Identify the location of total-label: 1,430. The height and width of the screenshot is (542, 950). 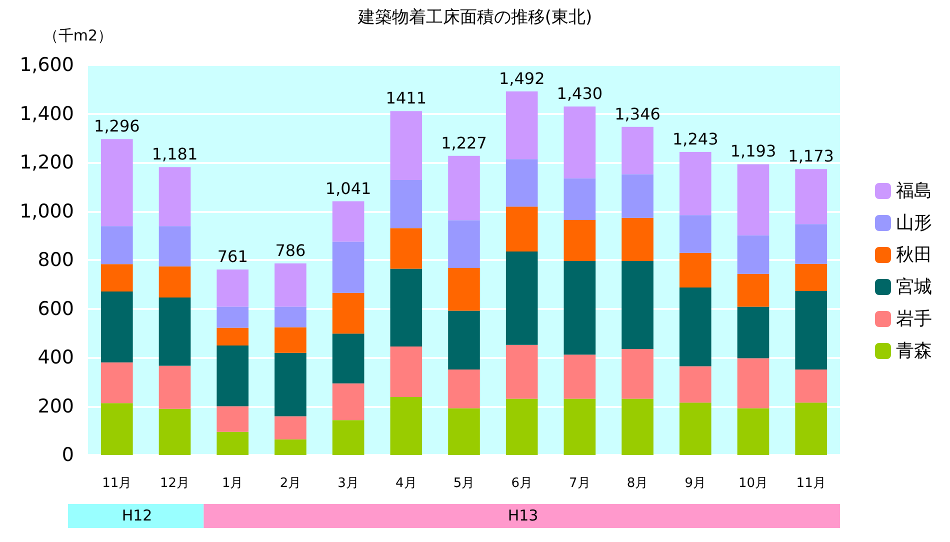
(579, 93).